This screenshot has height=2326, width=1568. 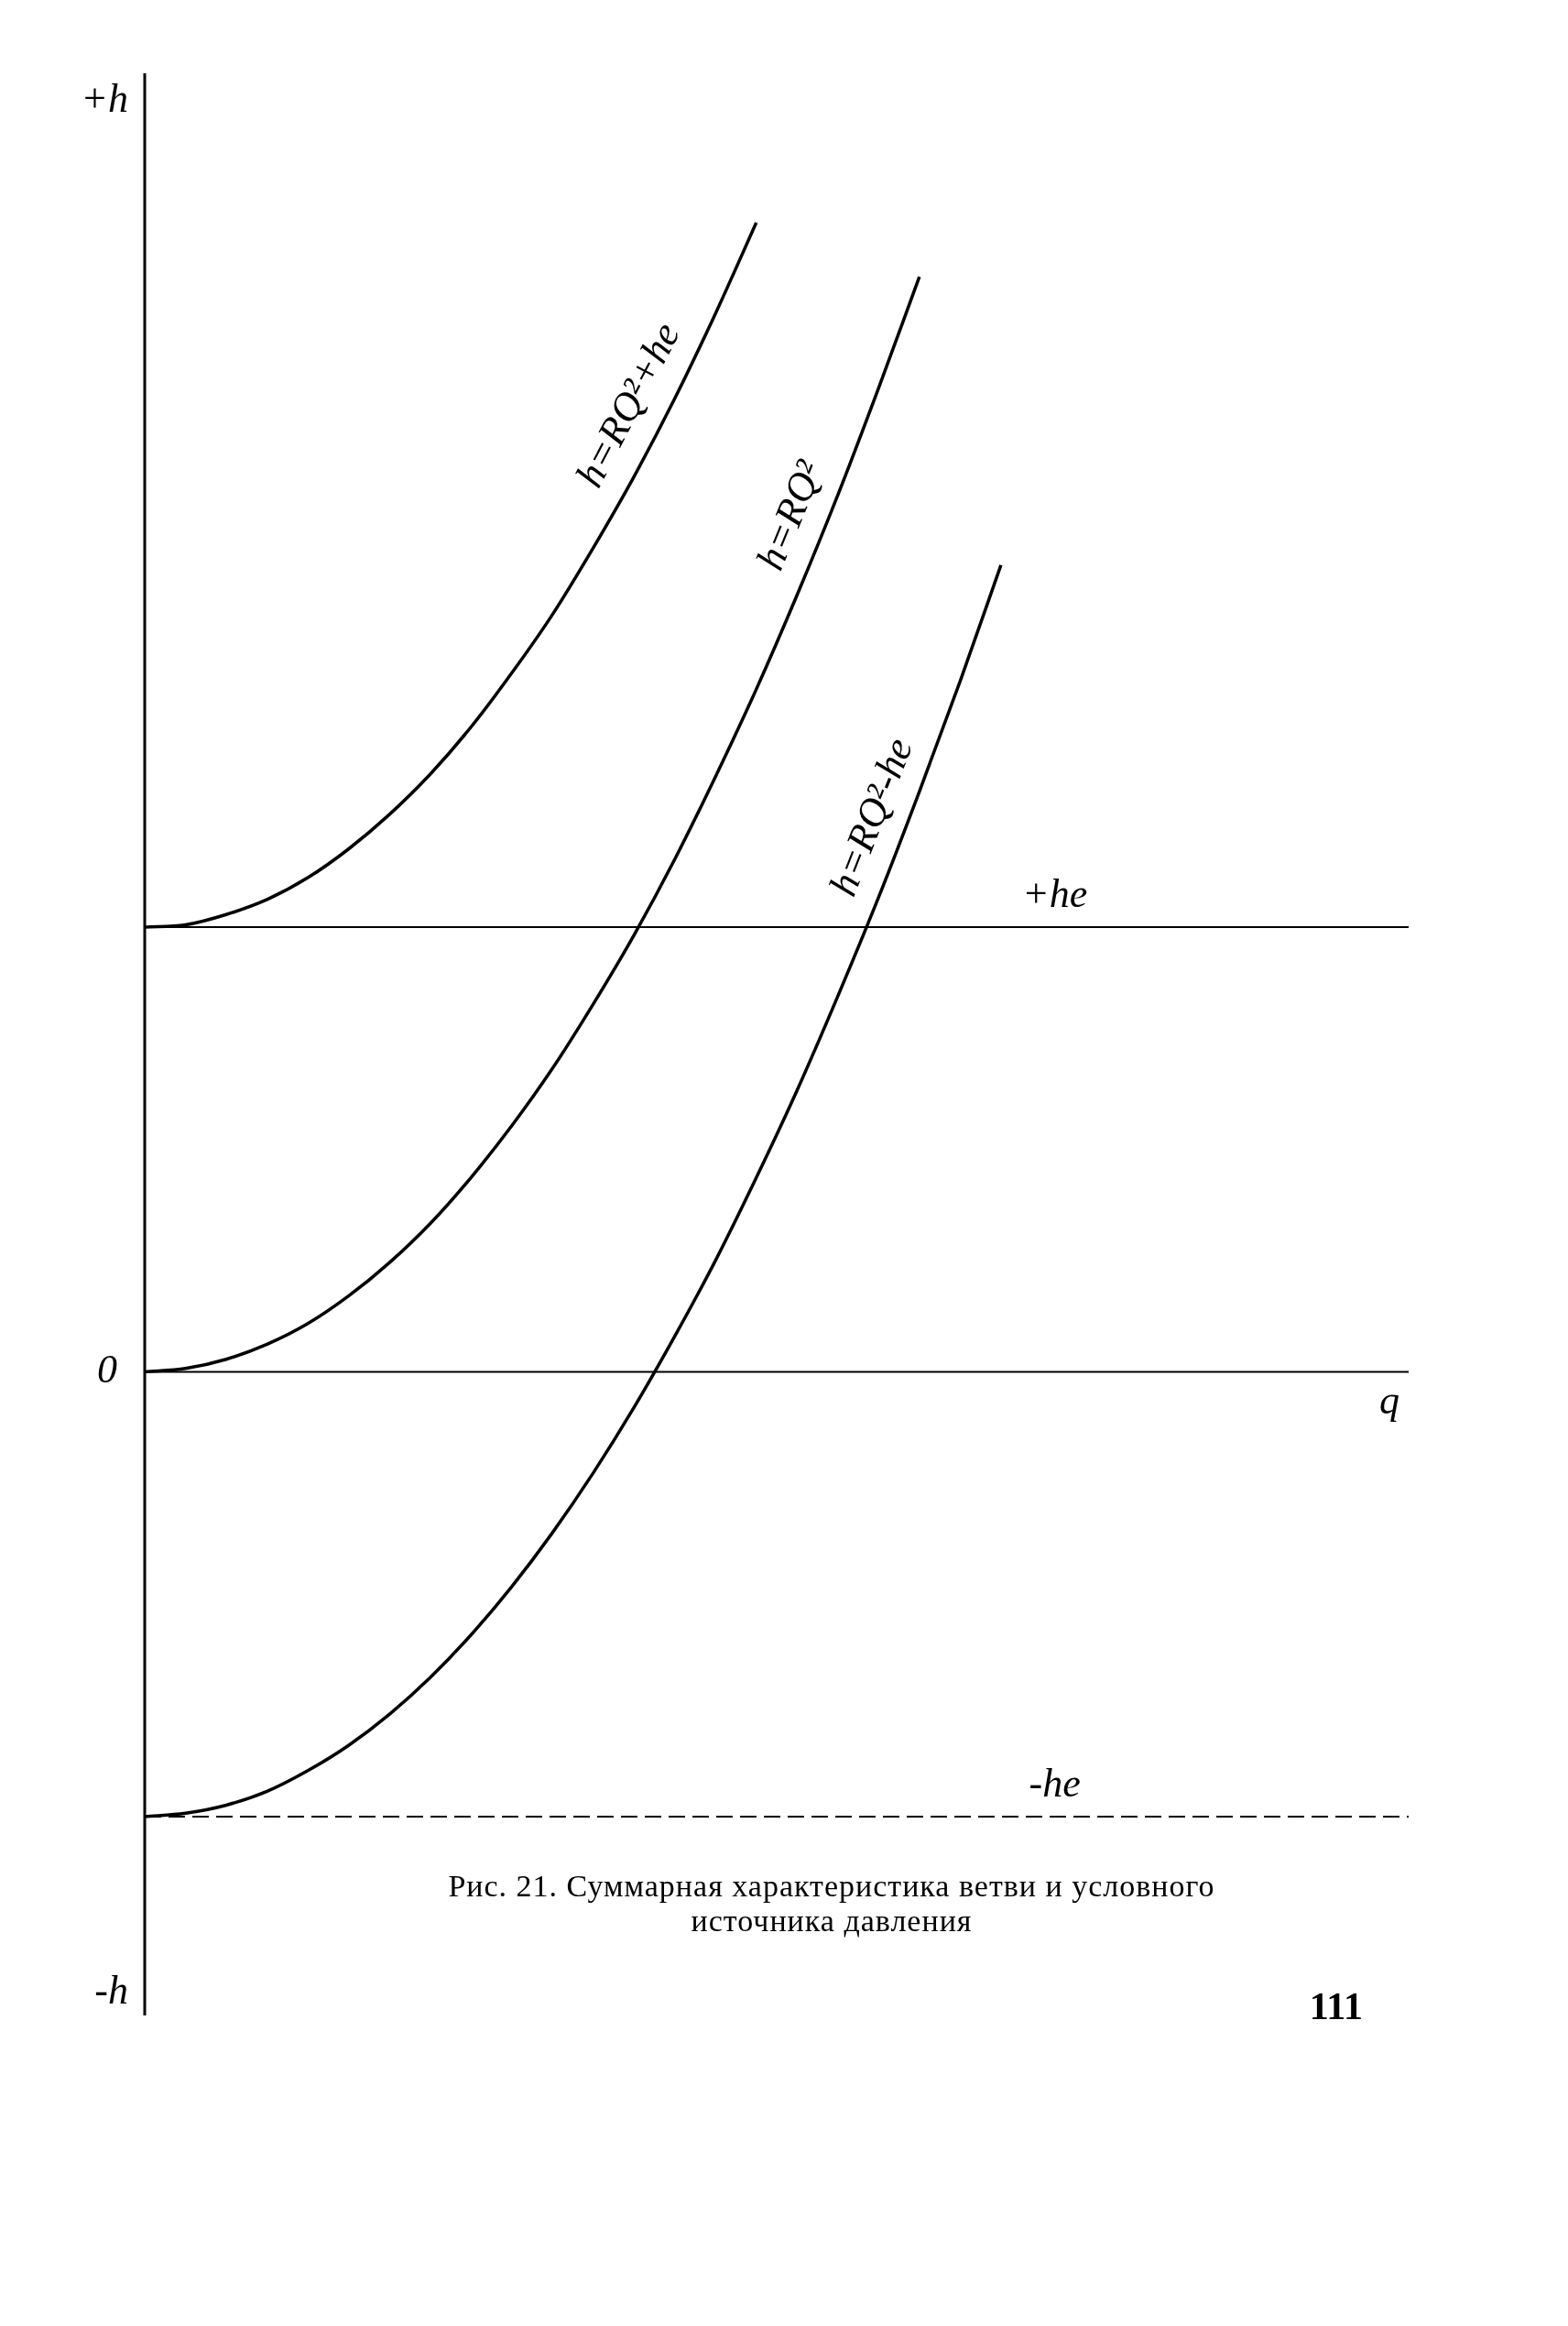 What do you see at coordinates (1389, 1401) in the screenshot?
I see `x-axis-title: q` at bounding box center [1389, 1401].